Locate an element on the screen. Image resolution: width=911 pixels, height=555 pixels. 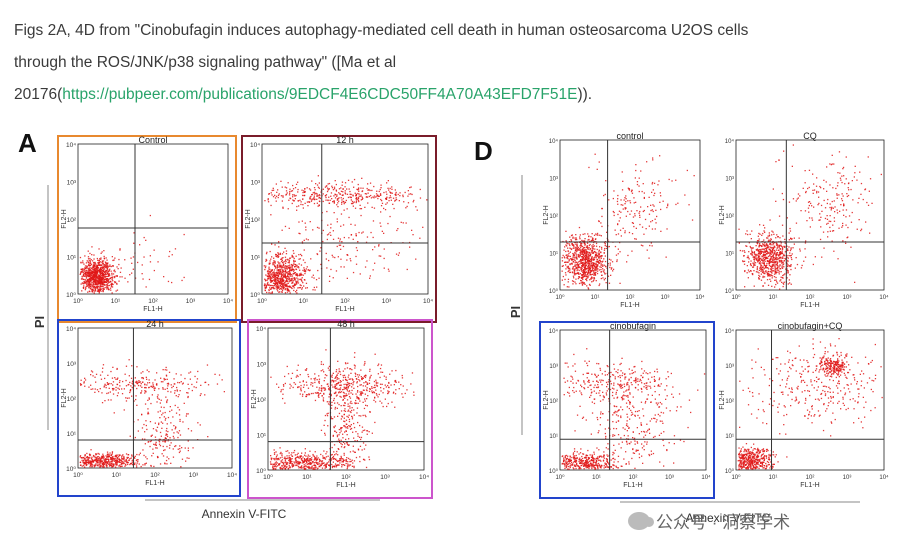
panel-d-x-label: Annexin V-FITC is located at coordinates (728, 518).